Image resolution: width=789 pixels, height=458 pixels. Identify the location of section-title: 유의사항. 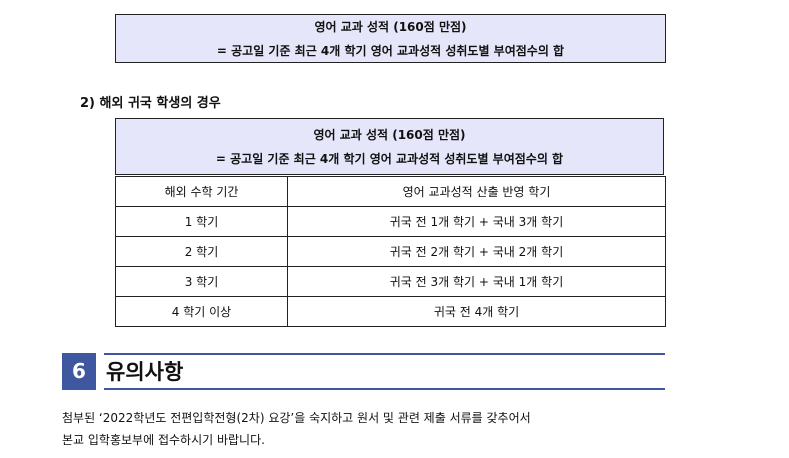
(145, 372).